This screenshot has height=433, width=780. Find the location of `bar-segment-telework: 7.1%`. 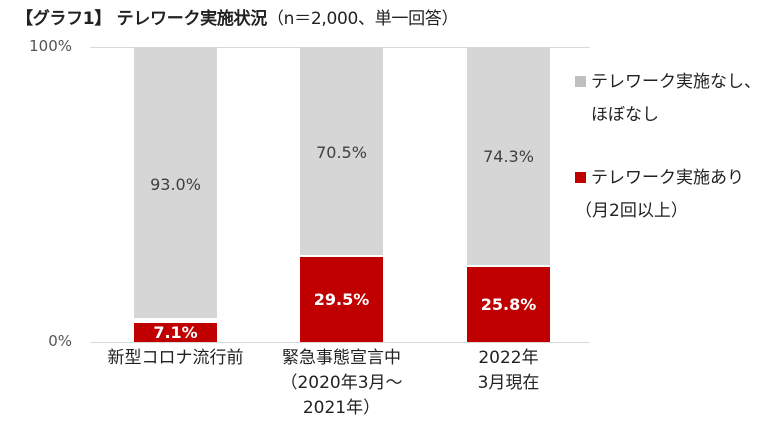

bar-segment-telework: 7.1% is located at coordinates (175, 332).